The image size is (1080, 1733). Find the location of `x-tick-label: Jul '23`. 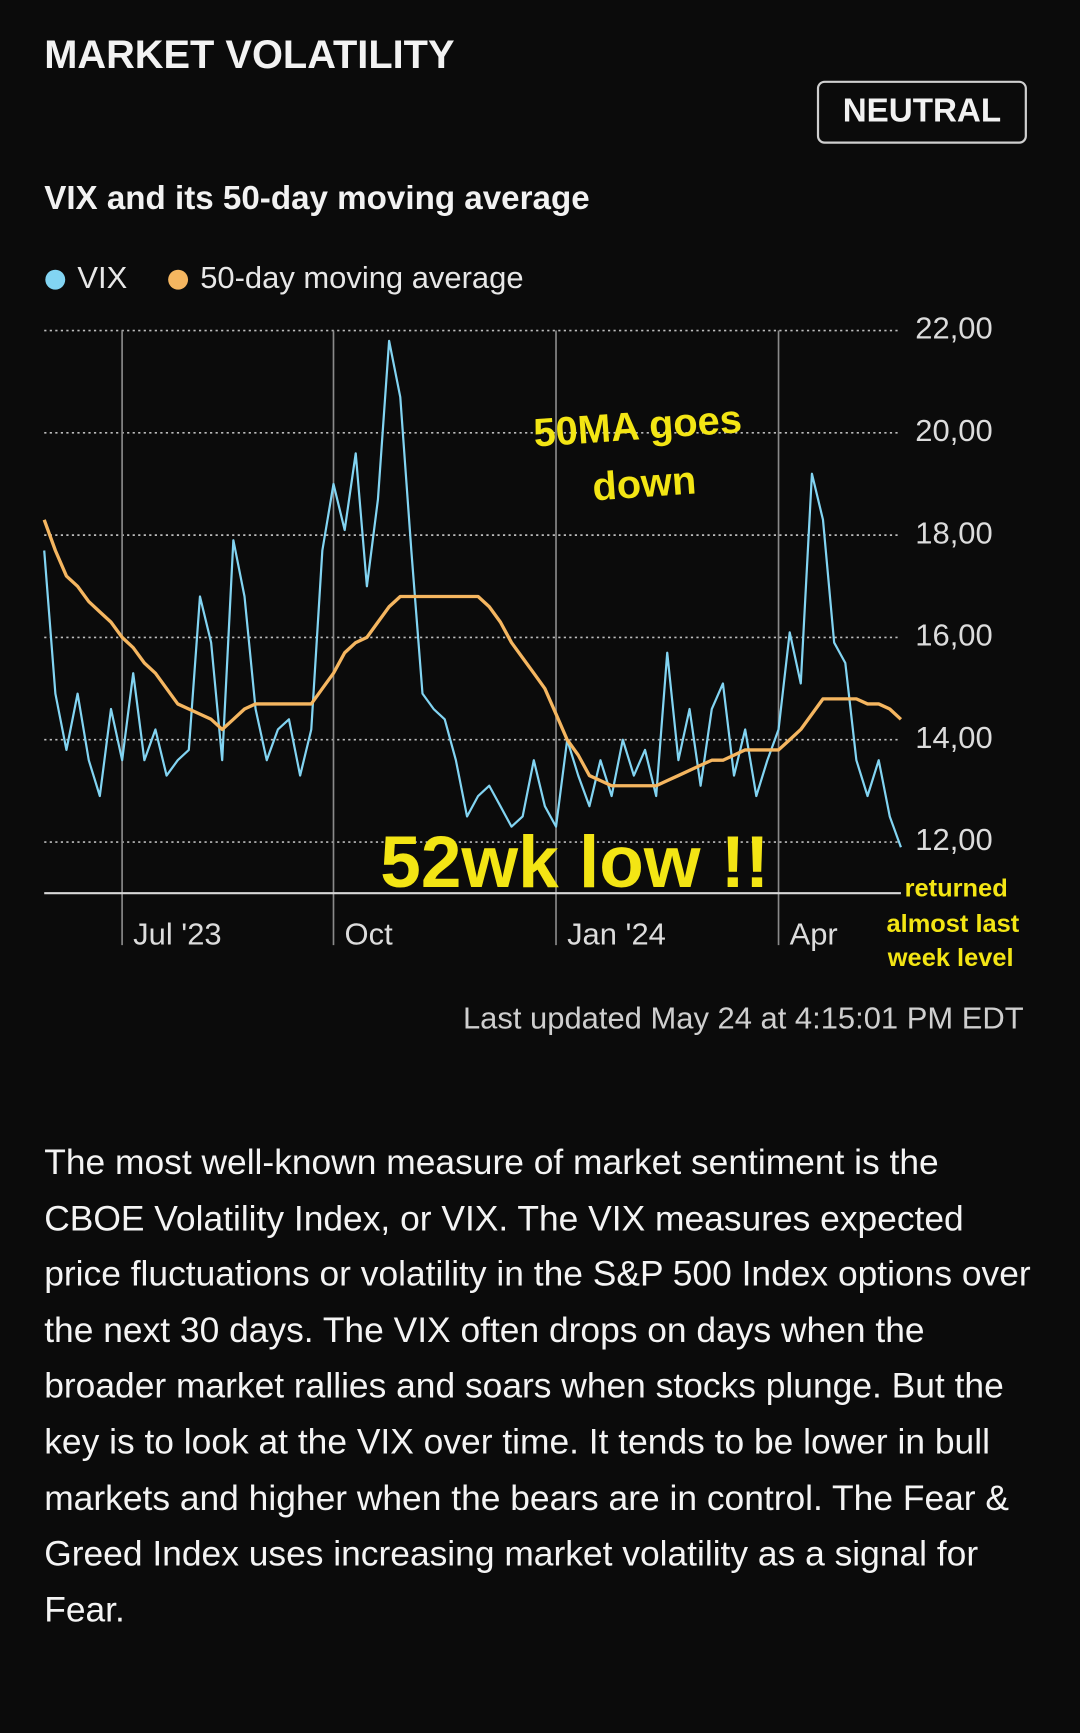

x-tick-label: Jul '23 is located at coordinates (177, 933).